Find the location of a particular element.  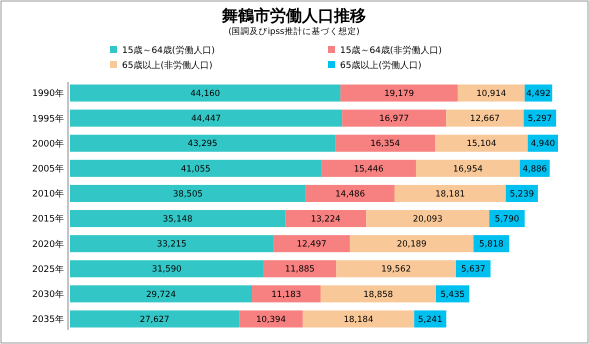

y-tick-label: 1990年 is located at coordinates (48, 94).